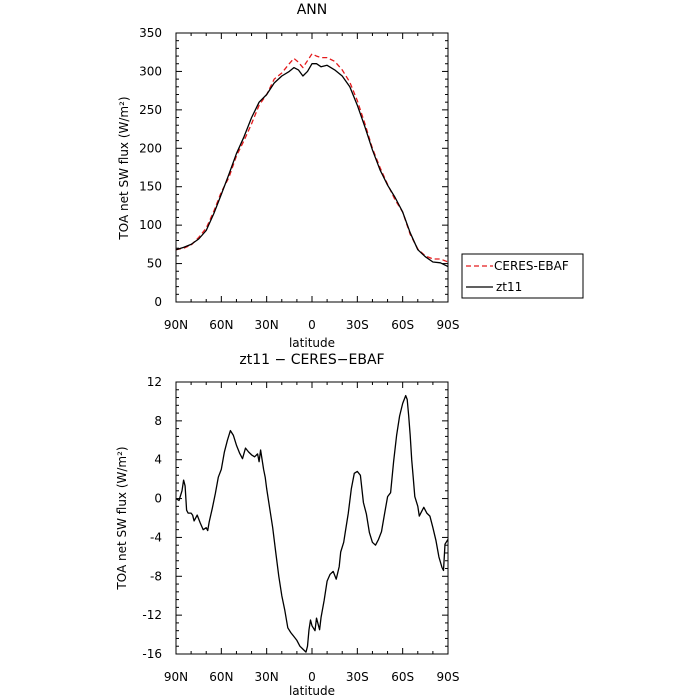 This screenshot has height=700, width=700. Describe the element at coordinates (152, 654) in the screenshot. I see `y-tick-label: -16` at that location.